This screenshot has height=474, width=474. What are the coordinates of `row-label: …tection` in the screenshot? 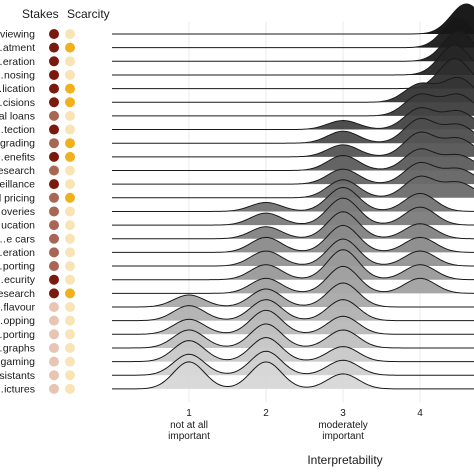 It's located at (17, 130).